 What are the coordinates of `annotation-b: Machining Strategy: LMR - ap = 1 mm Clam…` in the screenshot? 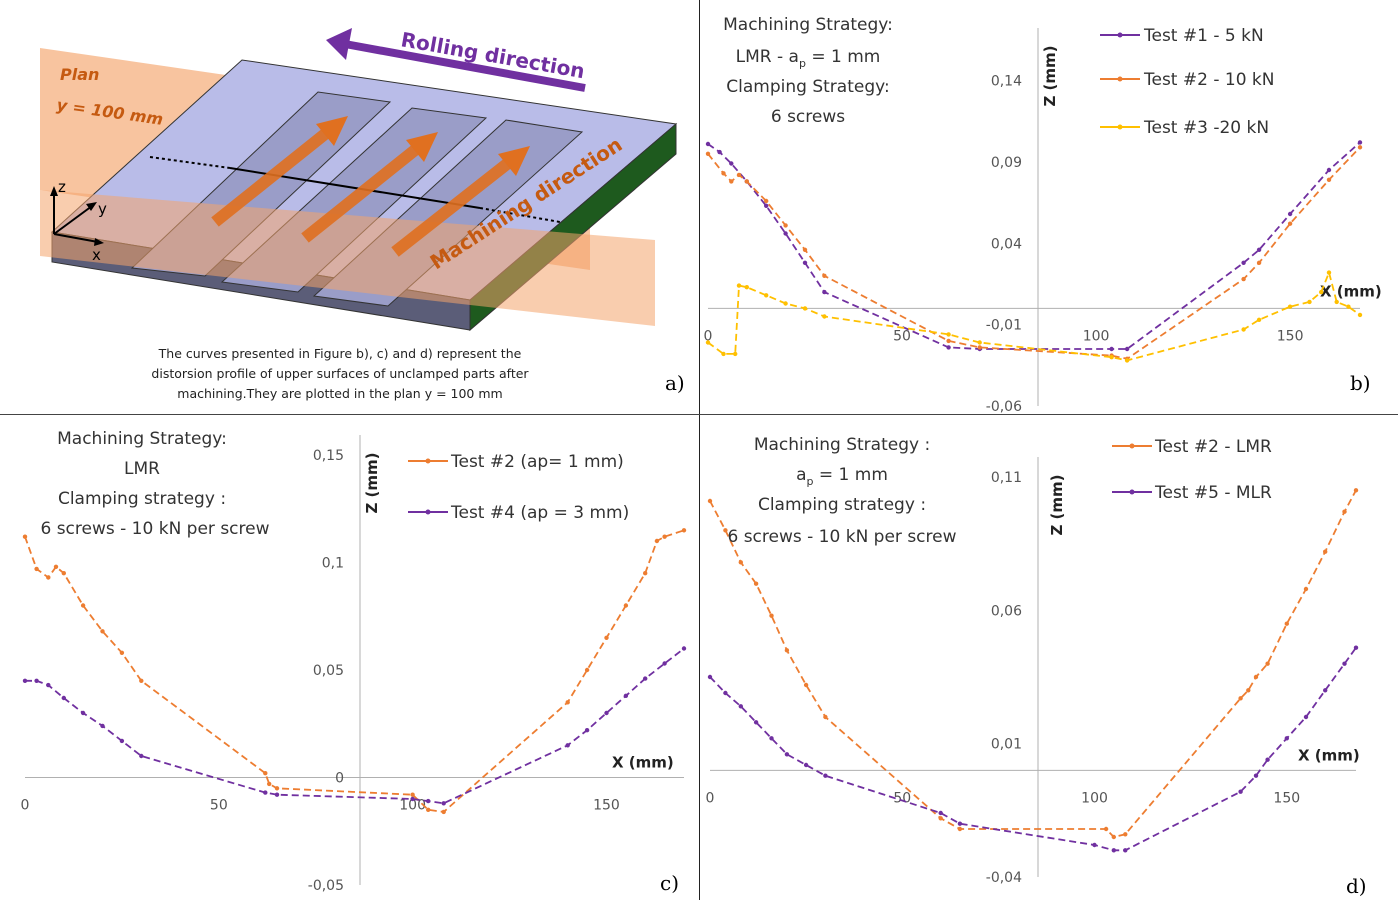 It's located at (808, 71).